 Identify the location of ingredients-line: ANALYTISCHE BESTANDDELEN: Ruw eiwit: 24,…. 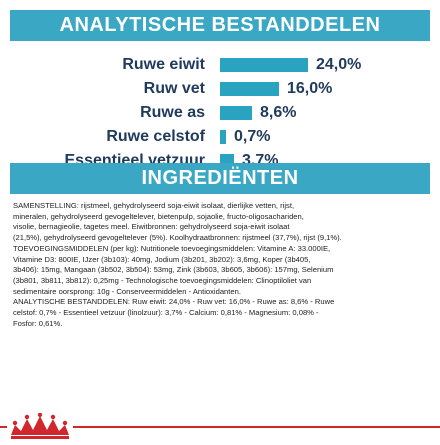
(174, 302).